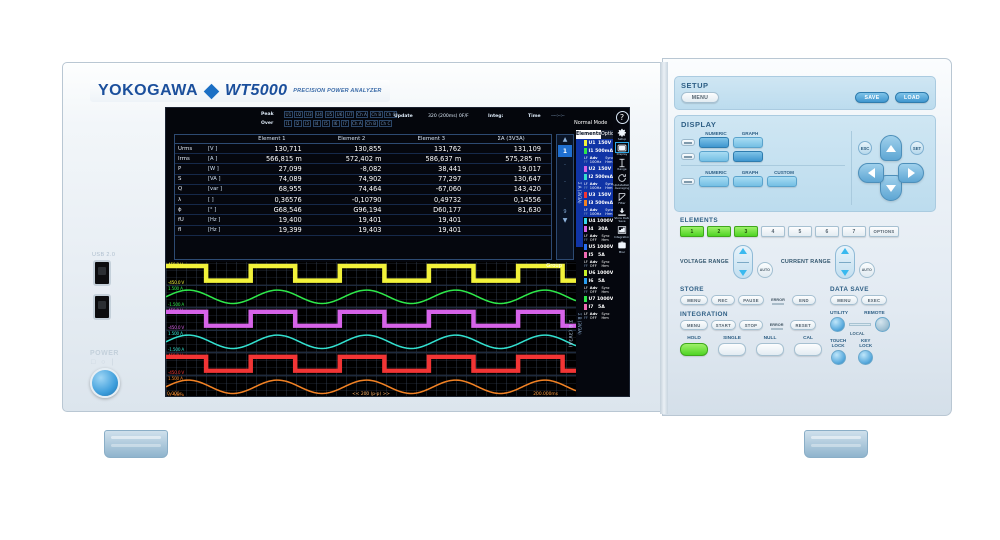 The height and width of the screenshot is (540, 1000). Describe the element at coordinates (598, 203) in the screenshot. I see `channel-row-i3: I3 500mA` at that location.